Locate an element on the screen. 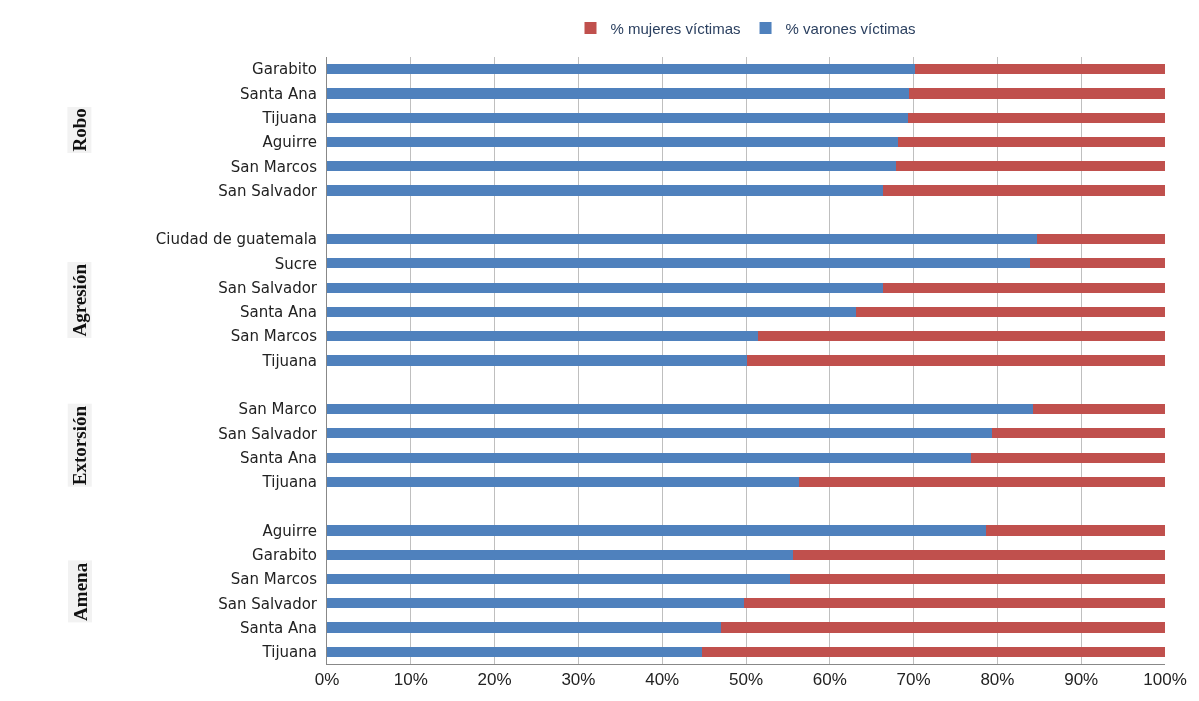 This screenshot has height=701, width=1199. legend-label: % varones víctimas is located at coordinates (850, 28).